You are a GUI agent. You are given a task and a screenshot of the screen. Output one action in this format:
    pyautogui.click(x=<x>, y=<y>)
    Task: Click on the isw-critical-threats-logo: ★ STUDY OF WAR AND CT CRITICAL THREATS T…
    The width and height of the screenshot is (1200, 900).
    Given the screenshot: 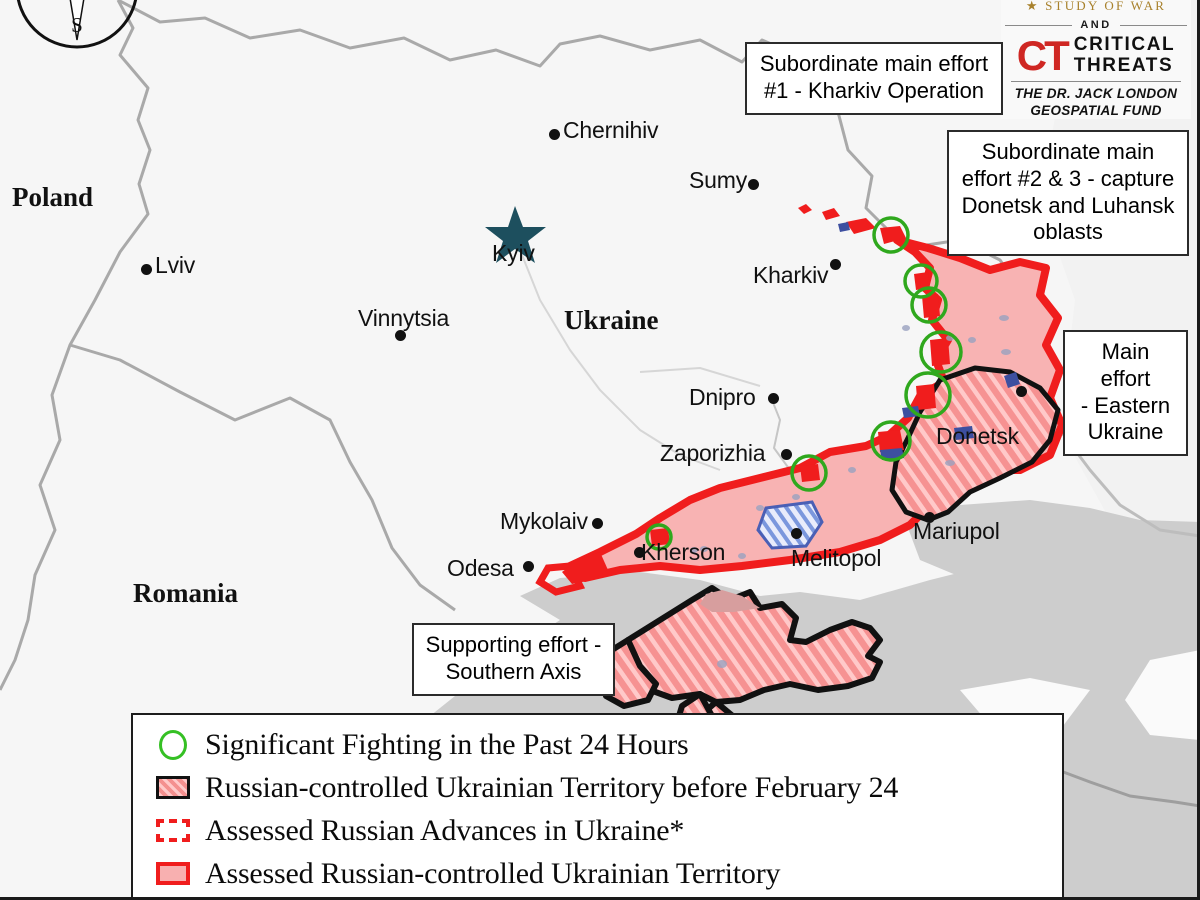 What is the action you would take?
    pyautogui.click(x=1096, y=59)
    